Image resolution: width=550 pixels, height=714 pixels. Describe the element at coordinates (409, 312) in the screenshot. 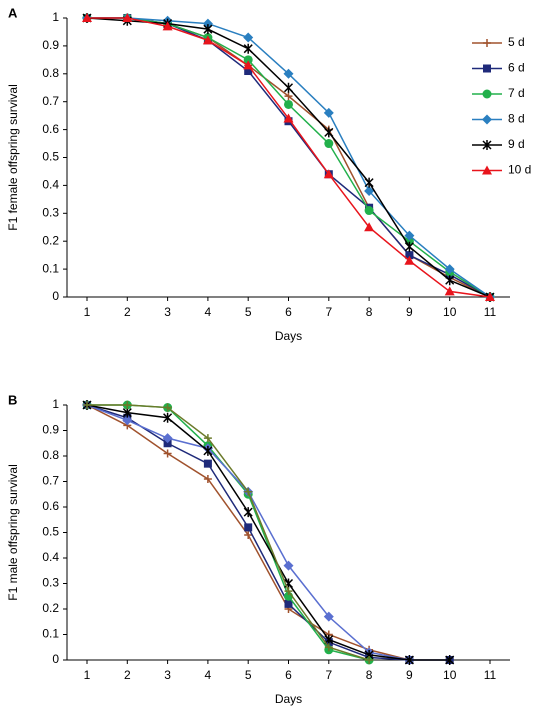

I see `x-tick-label: 9` at that location.